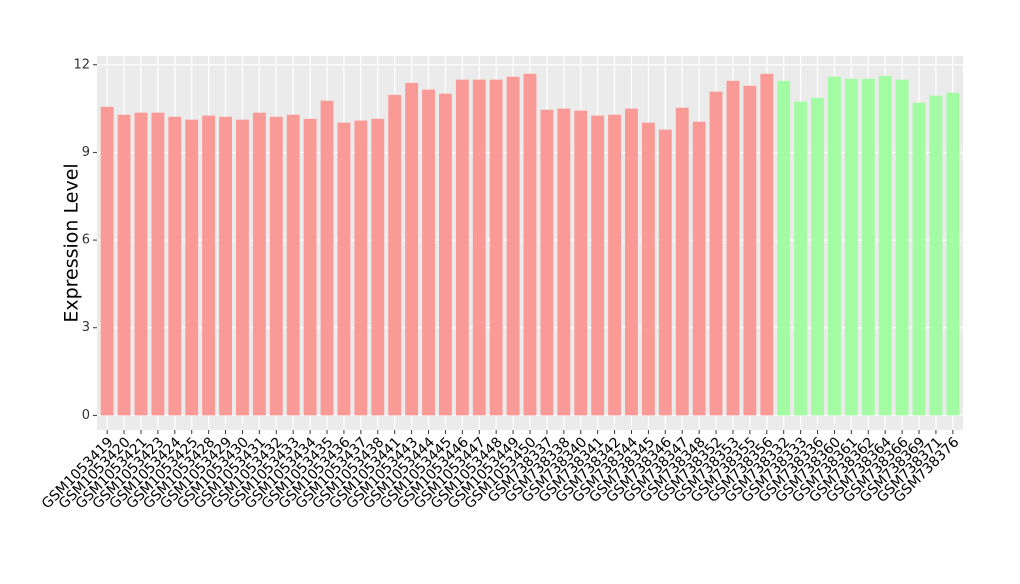  Describe the element at coordinates (81, 64) in the screenshot. I see `y-tick-label: 12` at that location.